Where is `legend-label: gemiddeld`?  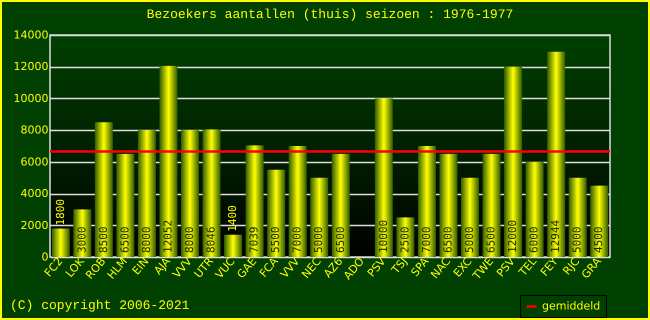
legend-label: gemiddeld is located at coordinates (571, 306).